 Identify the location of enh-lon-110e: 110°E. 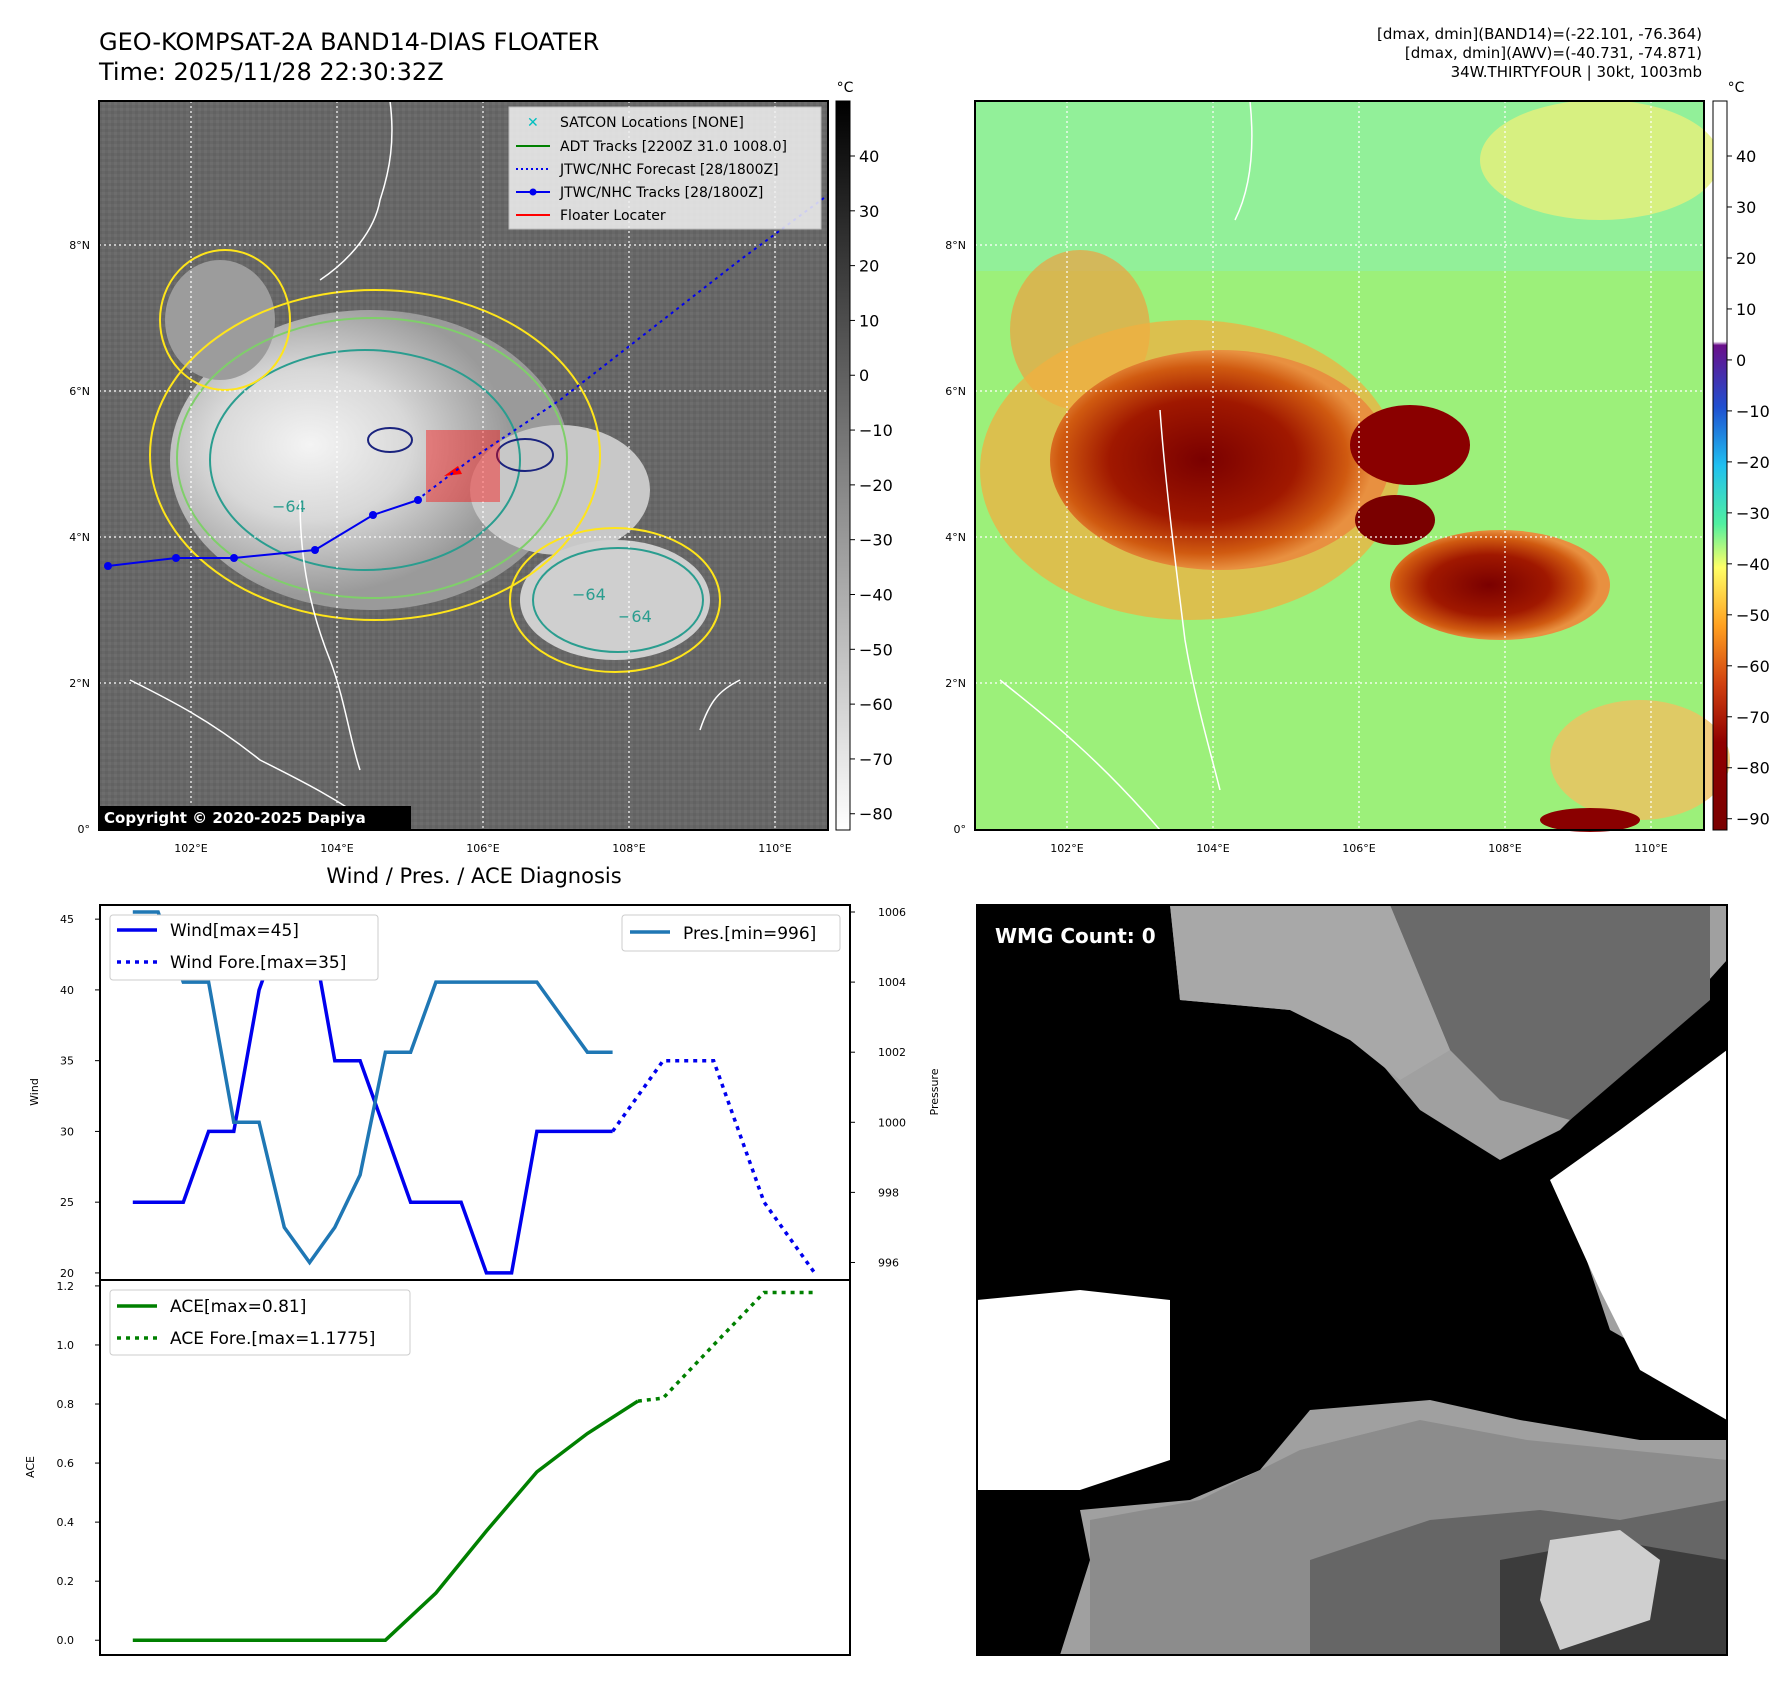
(1650, 848).